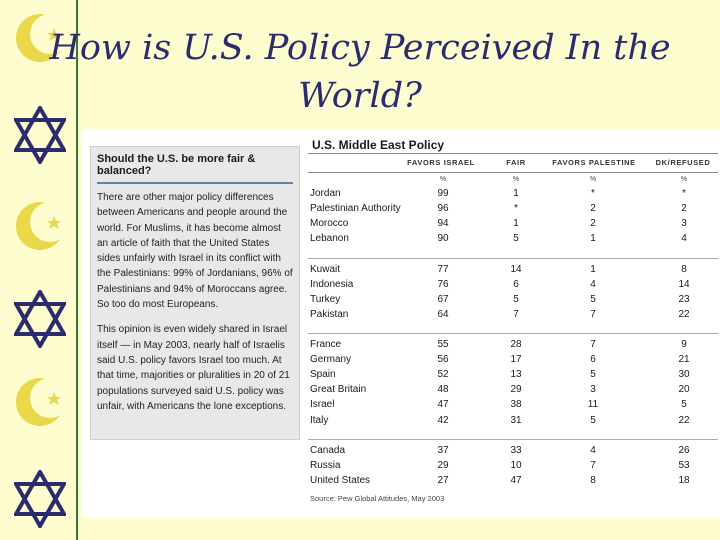  I want to click on table-row: Indonesia 76 6 4 14, so click(513, 286).